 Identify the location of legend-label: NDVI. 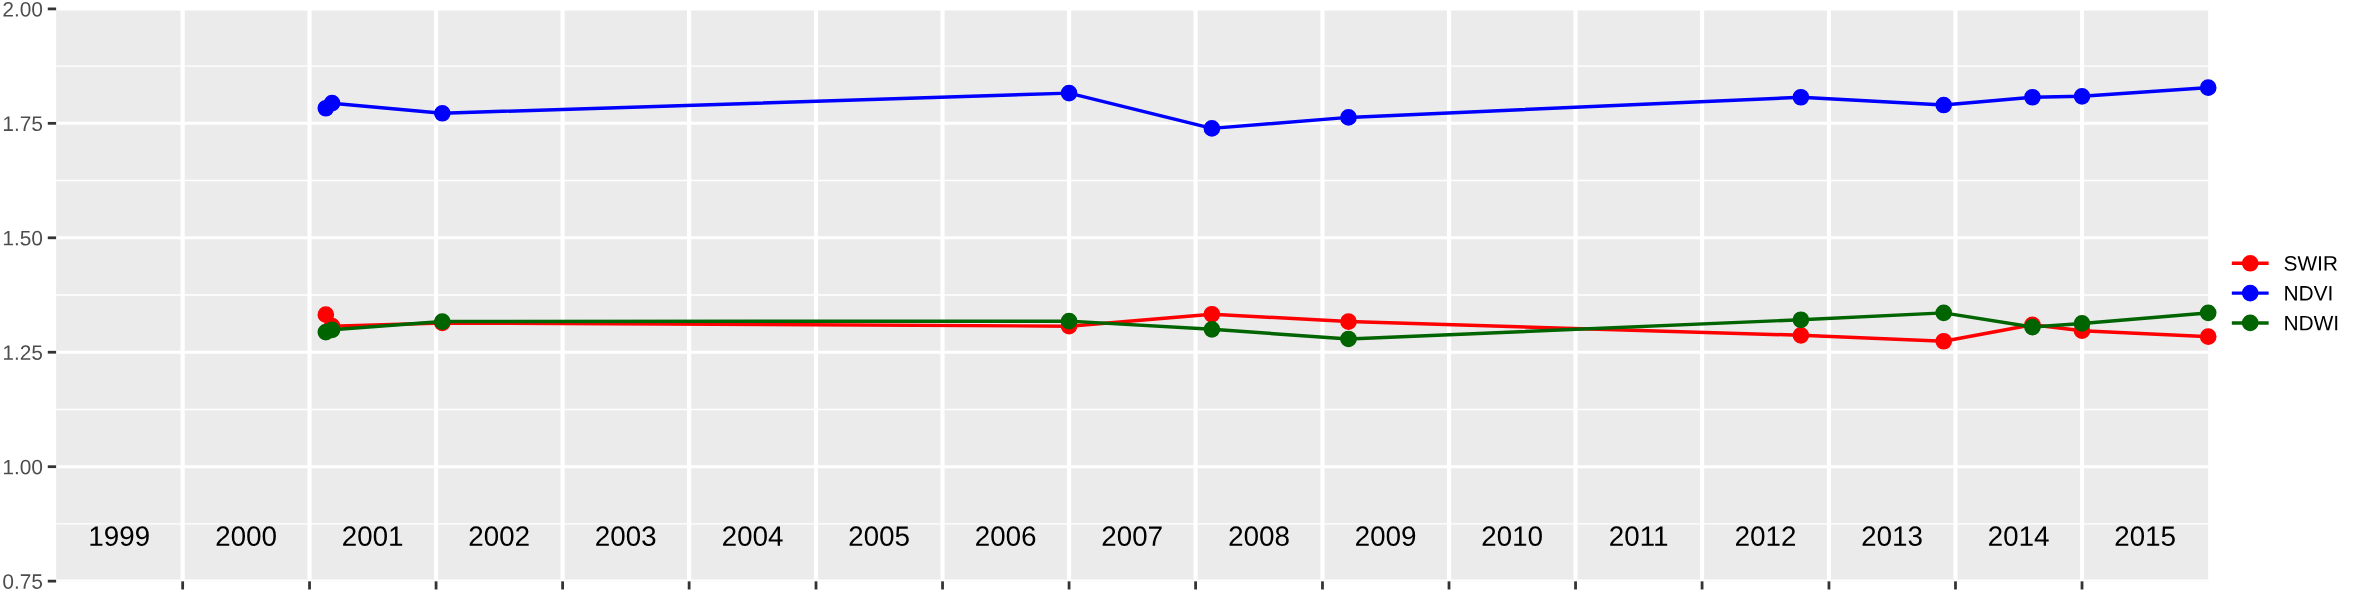
(2308, 293).